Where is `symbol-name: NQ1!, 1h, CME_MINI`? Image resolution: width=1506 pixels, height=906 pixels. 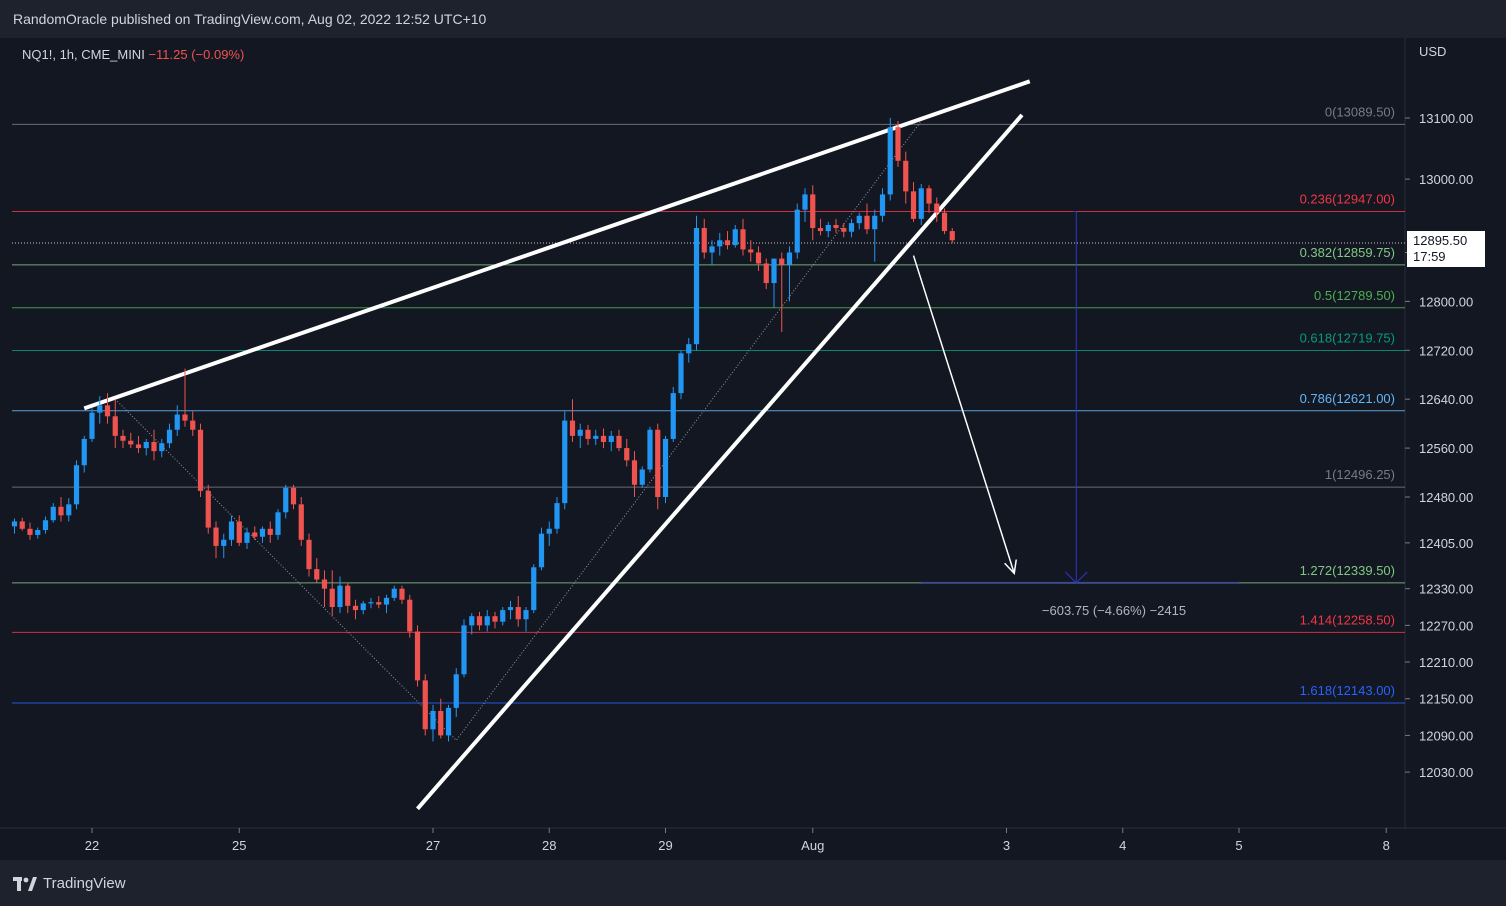 symbol-name: NQ1!, 1h, CME_MINI is located at coordinates (83, 54).